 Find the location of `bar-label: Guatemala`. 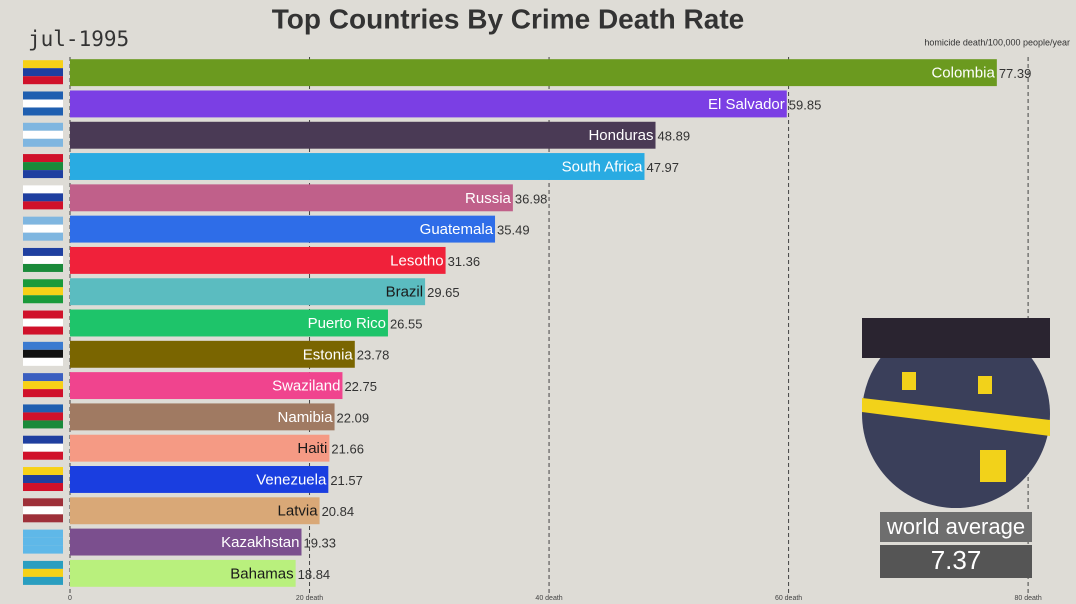

bar-label: Guatemala is located at coordinates (457, 229).